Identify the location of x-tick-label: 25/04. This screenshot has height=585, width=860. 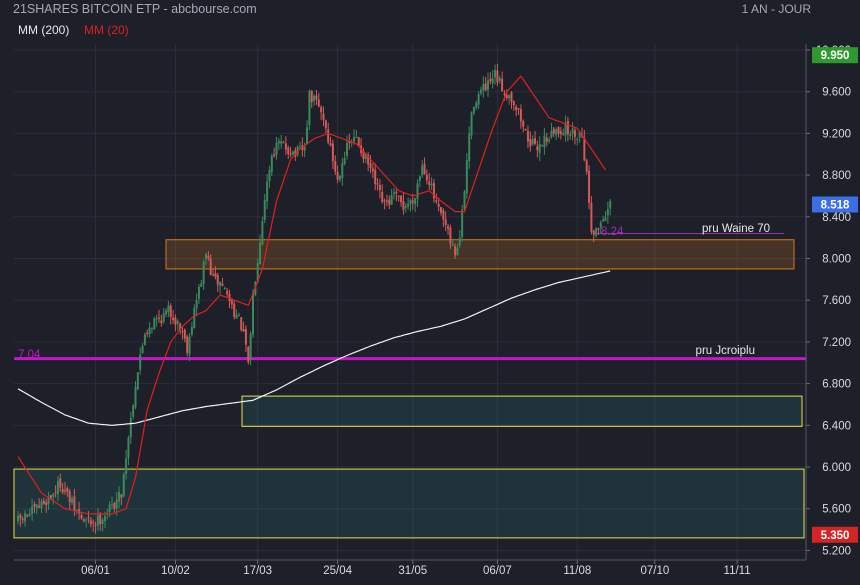
(337, 571).